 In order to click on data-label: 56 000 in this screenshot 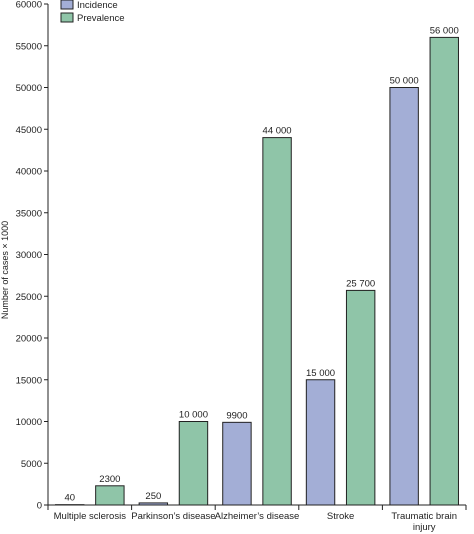, I will do `click(444, 30)`.